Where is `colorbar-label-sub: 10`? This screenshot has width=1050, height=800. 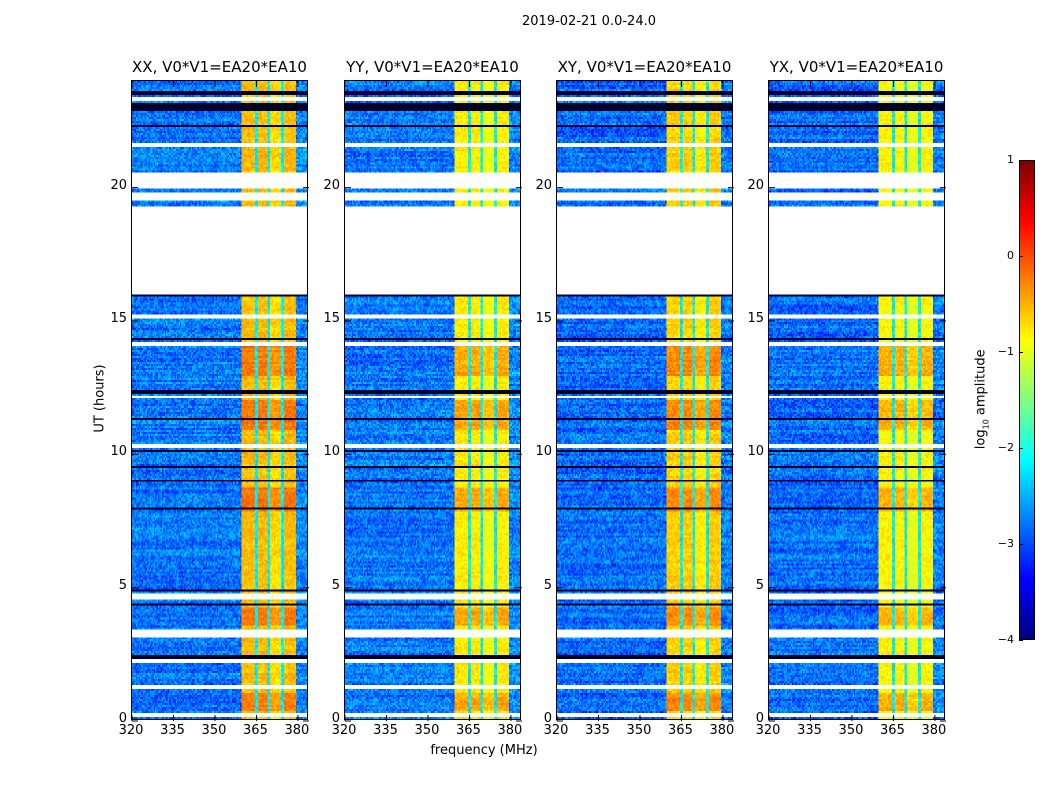
colorbar-label-sub: 10 is located at coordinates (986, 424).